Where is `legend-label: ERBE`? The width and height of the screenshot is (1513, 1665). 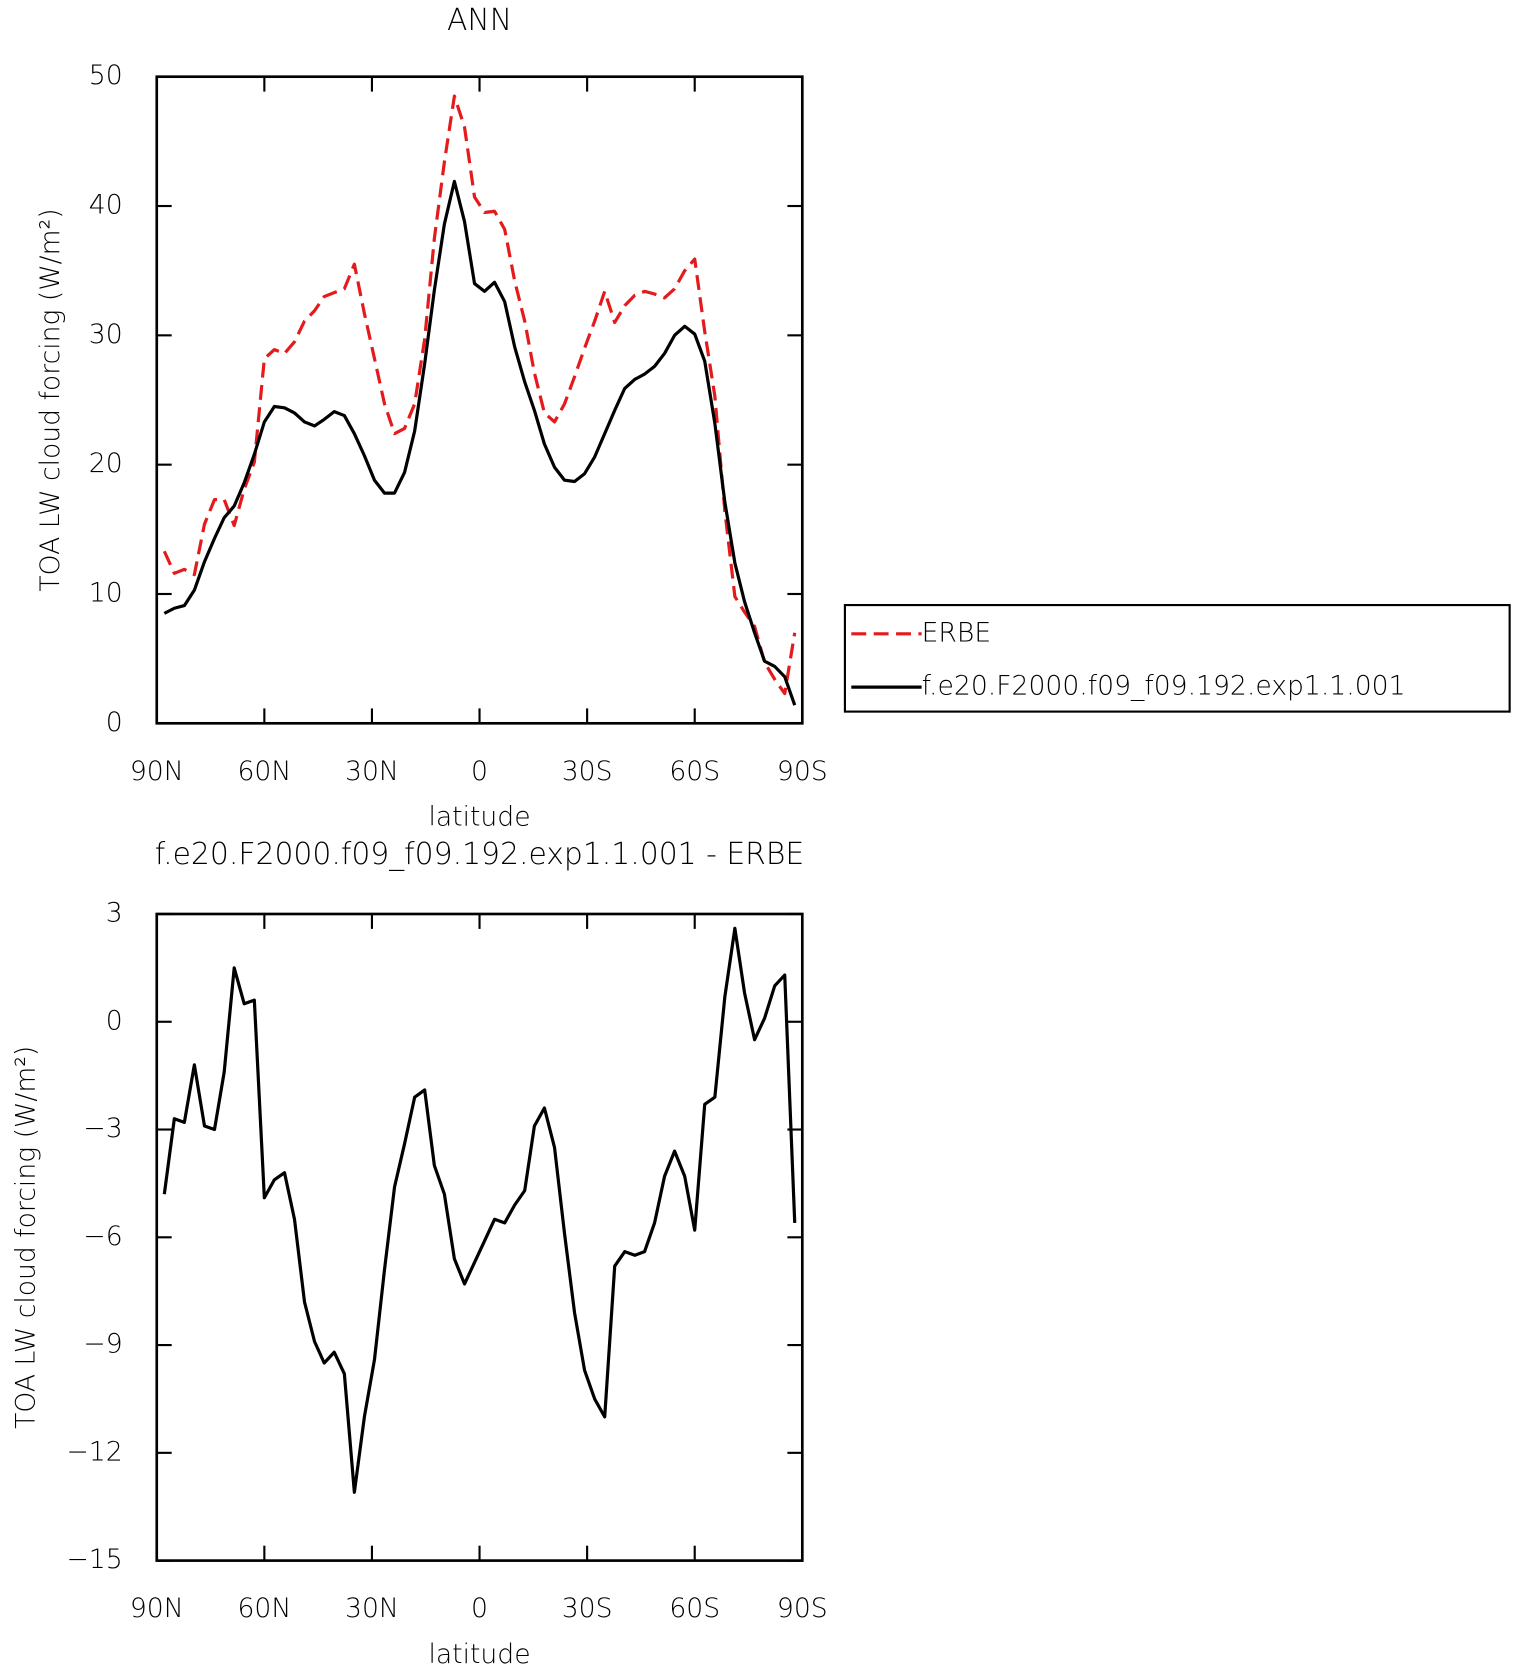 legend-label: ERBE is located at coordinates (957, 632).